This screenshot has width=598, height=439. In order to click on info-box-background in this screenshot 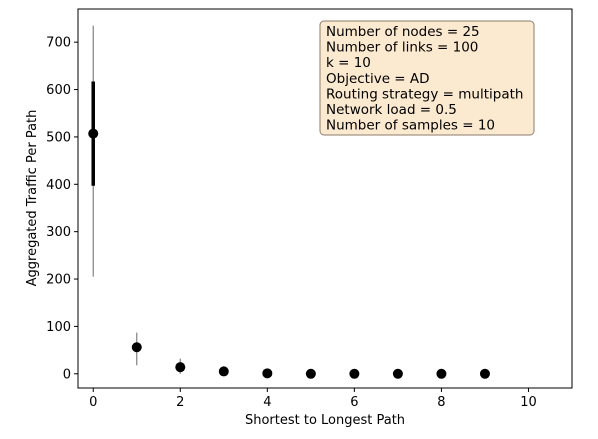, I will do `click(427, 78)`.